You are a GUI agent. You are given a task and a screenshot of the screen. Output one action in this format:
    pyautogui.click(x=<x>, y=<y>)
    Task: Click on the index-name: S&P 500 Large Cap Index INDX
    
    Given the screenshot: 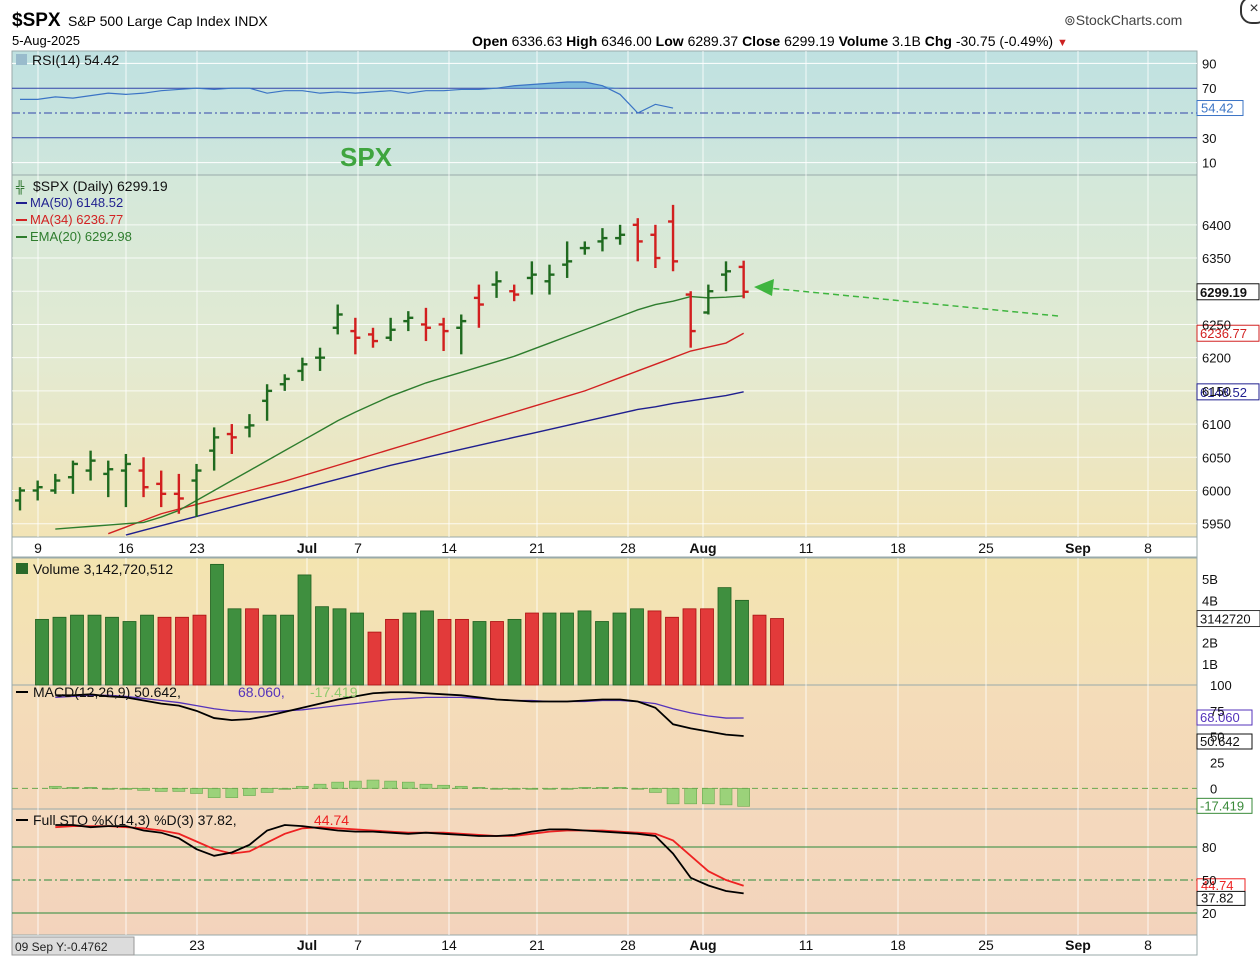 What is the action you would take?
    pyautogui.click(x=168, y=21)
    